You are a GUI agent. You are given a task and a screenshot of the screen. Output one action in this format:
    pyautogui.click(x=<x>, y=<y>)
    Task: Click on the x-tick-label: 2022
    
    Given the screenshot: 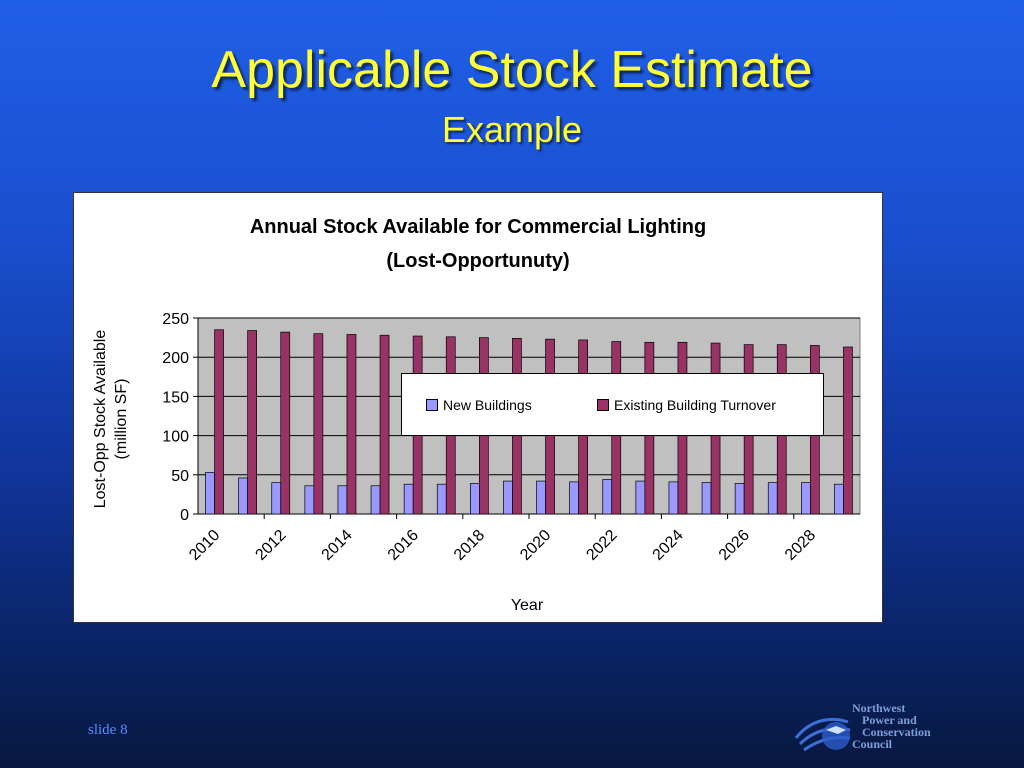 What is the action you would take?
    pyautogui.click(x=601, y=545)
    